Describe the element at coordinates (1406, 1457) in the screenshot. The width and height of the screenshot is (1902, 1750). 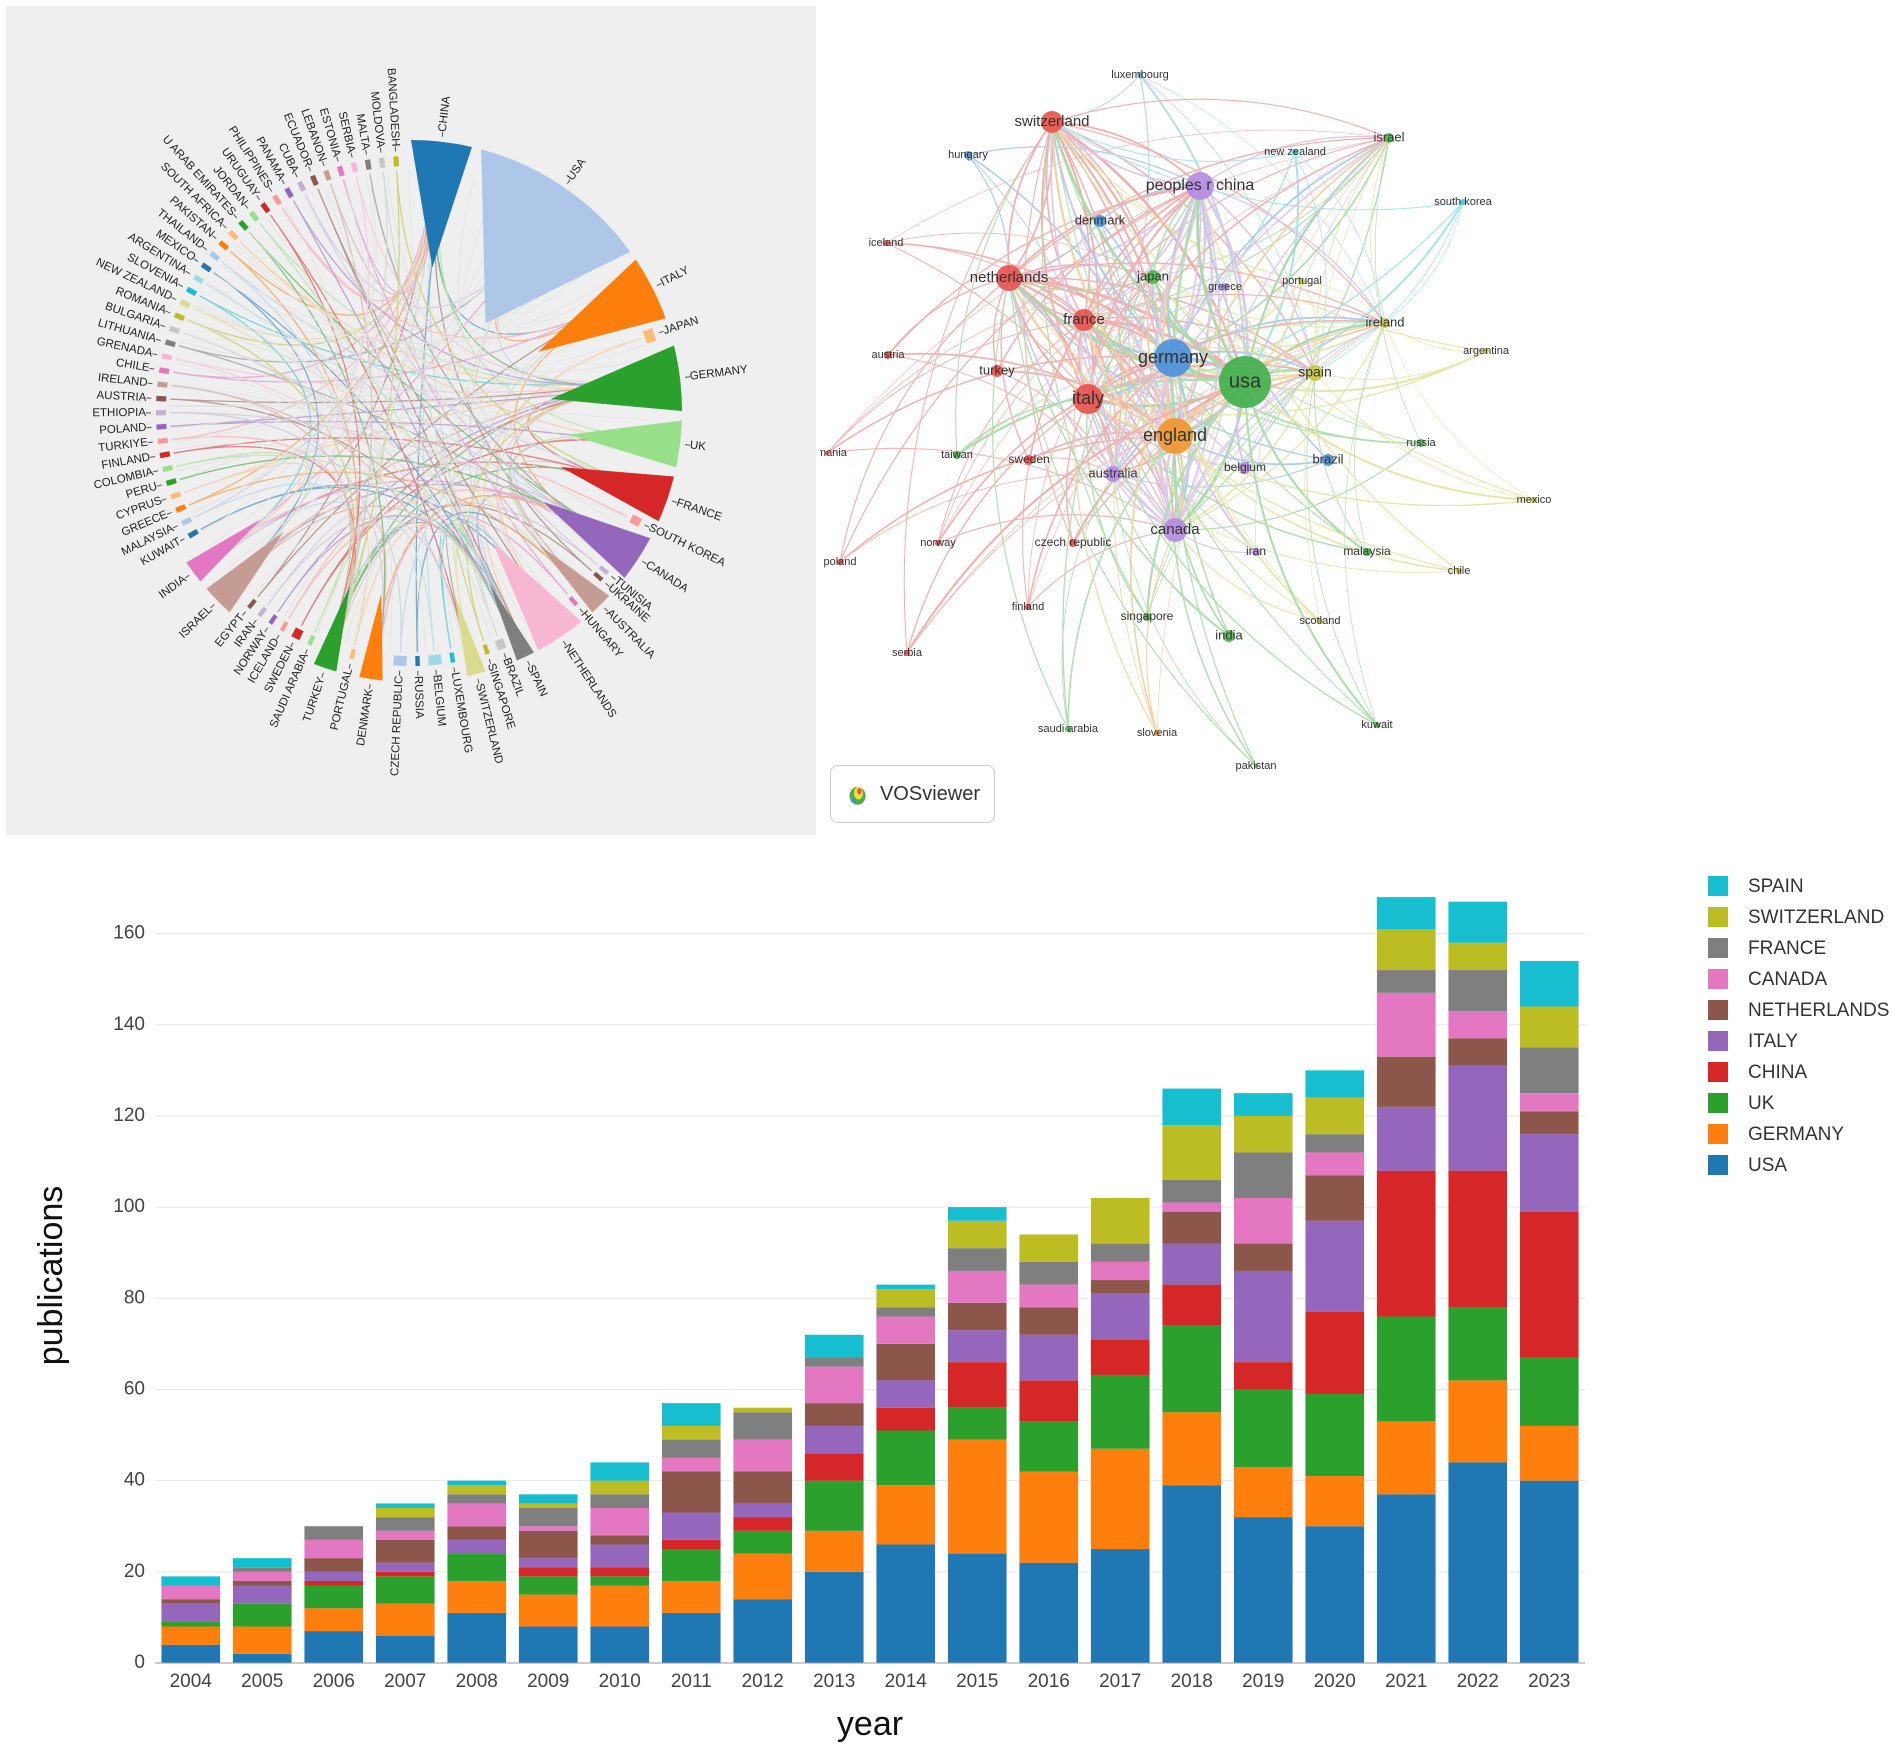
I see `bar-2021-germany` at that location.